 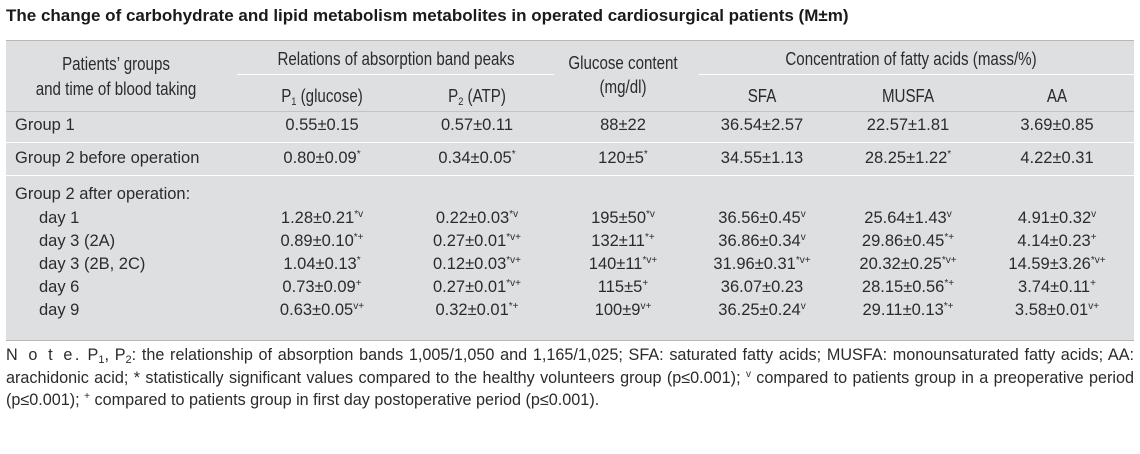 I want to click on cell-p1: 0.73±0.09+, so click(x=321, y=287).